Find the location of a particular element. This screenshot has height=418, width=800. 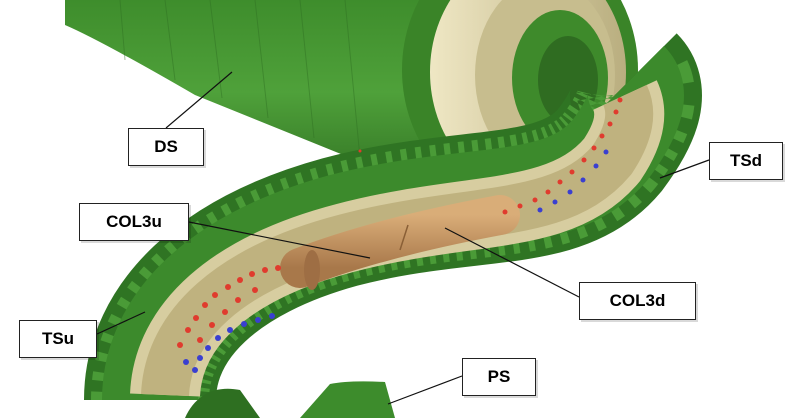

ps-solenoid is located at coordinates (290, 399).